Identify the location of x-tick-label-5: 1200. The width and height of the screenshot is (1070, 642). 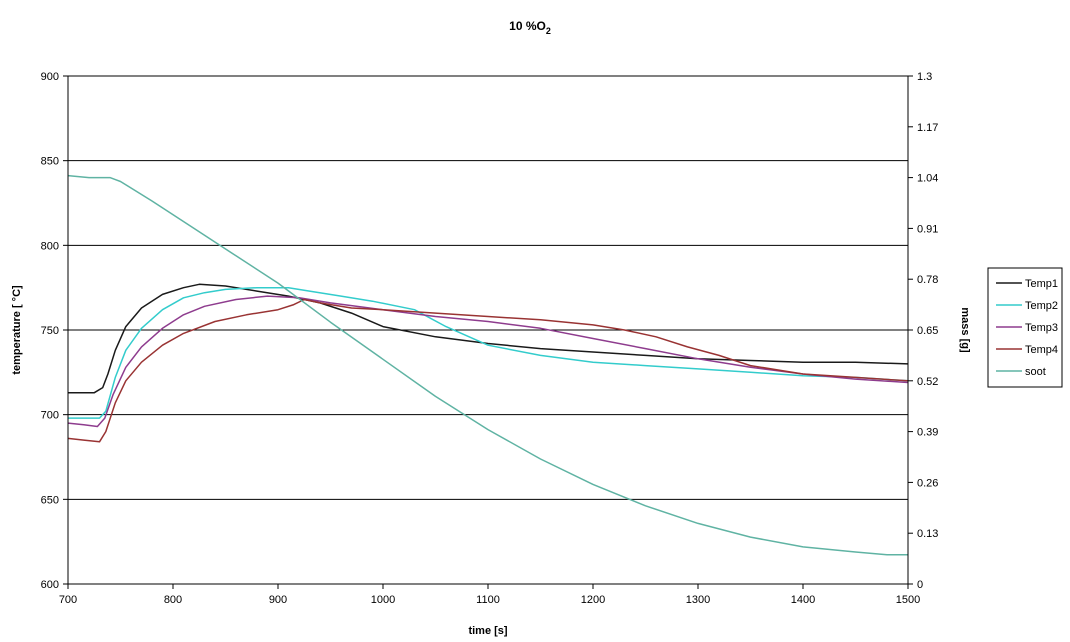
(593, 600).